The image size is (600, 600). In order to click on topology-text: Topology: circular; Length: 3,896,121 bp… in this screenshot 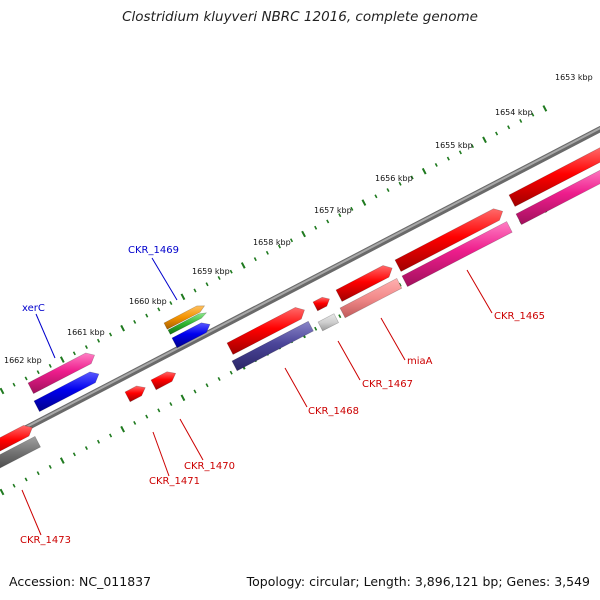, I will do `click(418, 581)`.